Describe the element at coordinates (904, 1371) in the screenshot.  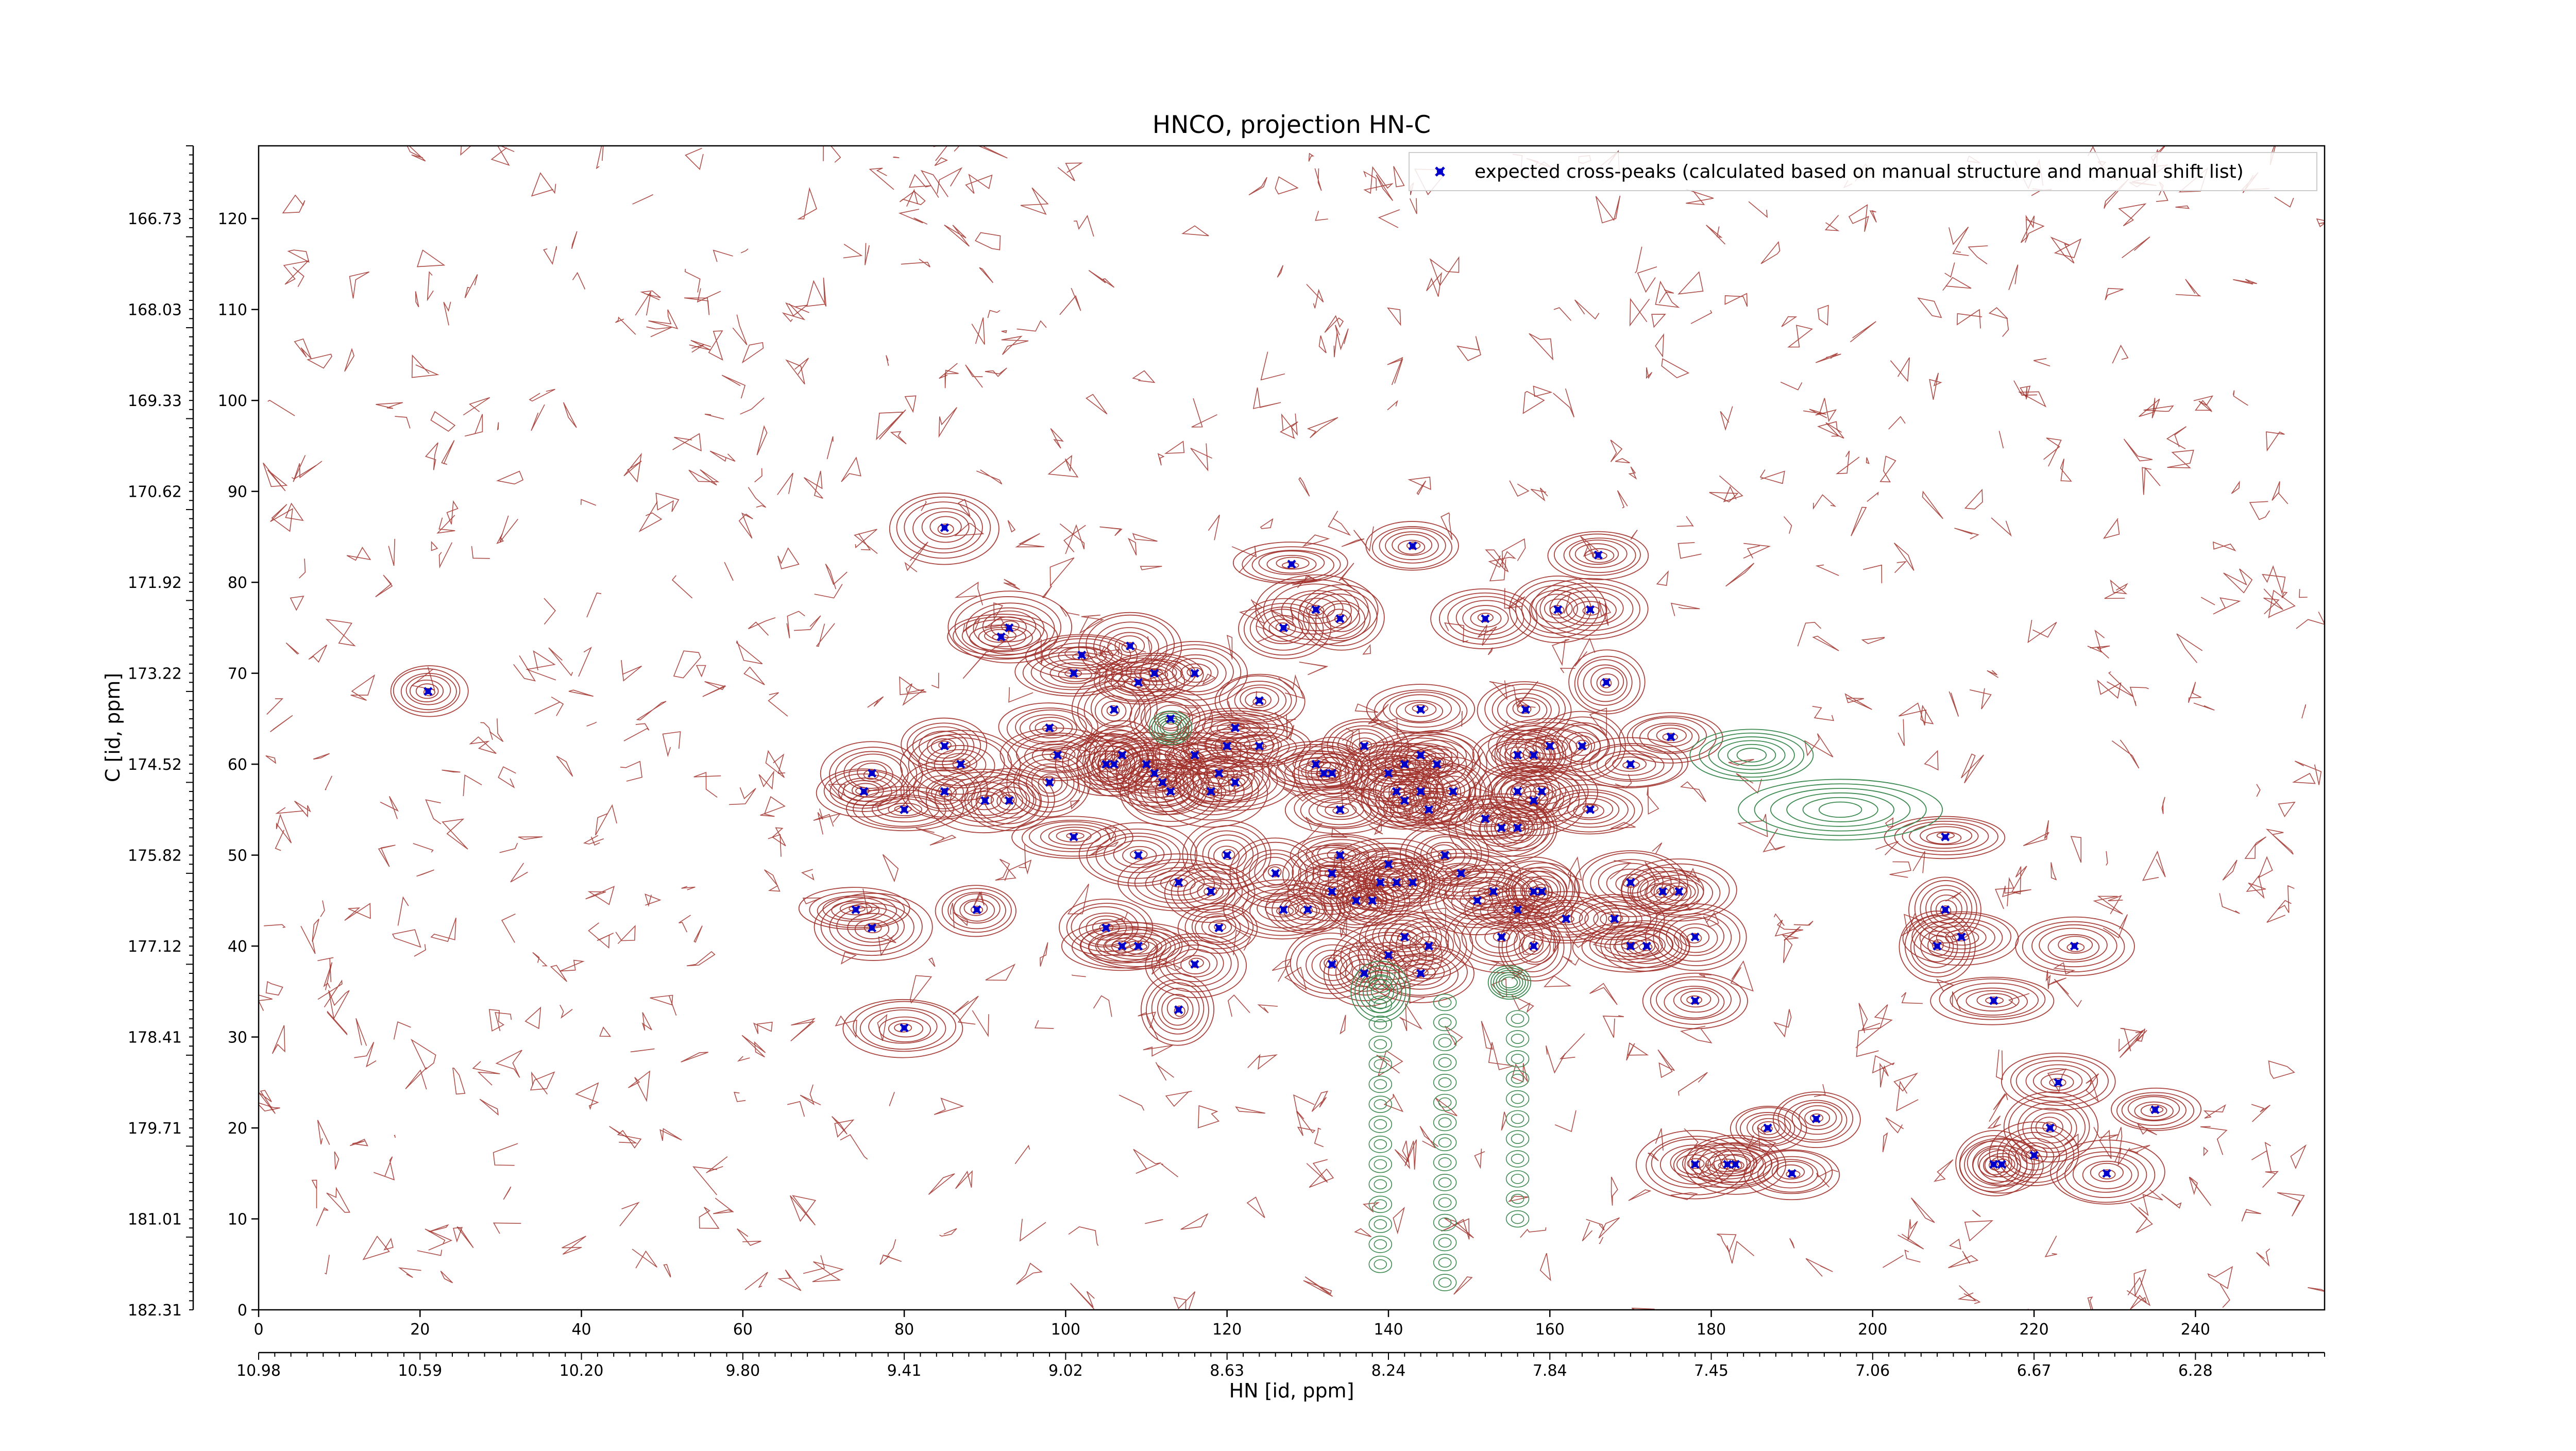
I see `x2-tick-label: 9.41` at that location.